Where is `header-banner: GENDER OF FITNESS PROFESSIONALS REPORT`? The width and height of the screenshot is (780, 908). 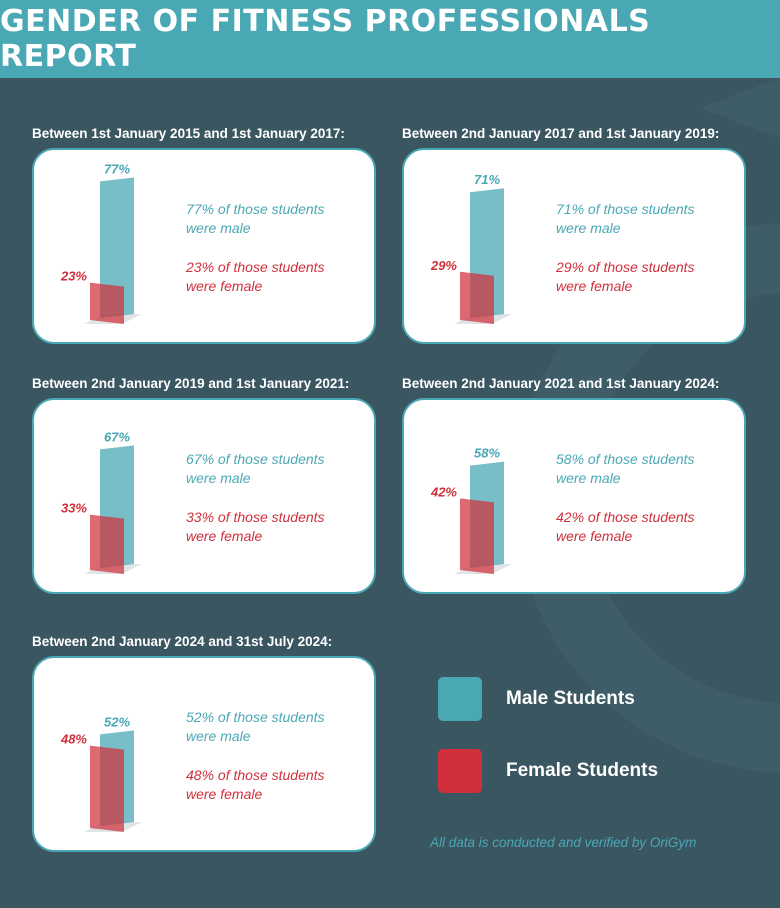 header-banner: GENDER OF FITNESS PROFESSIONALS REPORT is located at coordinates (390, 39).